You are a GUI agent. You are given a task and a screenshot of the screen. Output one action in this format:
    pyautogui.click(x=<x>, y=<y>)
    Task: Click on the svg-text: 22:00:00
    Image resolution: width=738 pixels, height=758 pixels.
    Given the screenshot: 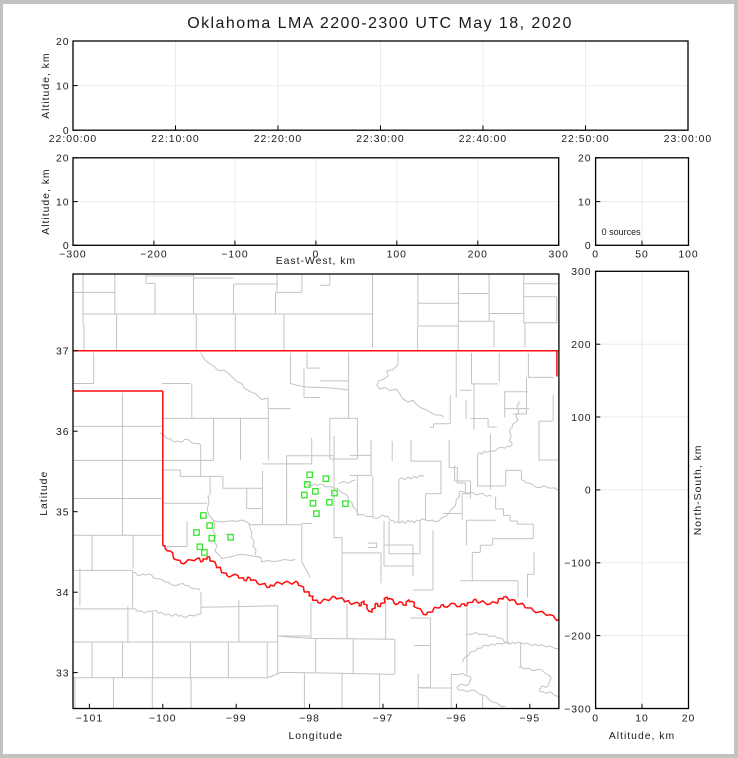 What is the action you would take?
    pyautogui.click(x=73, y=139)
    